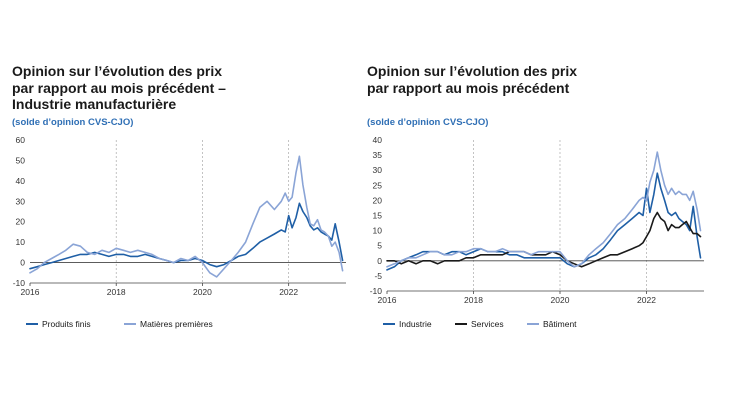 This screenshot has height=410, width=730. Describe the element at coordinates (66, 324) in the screenshot. I see `legend-label-produits-finis: Produits finis` at that location.